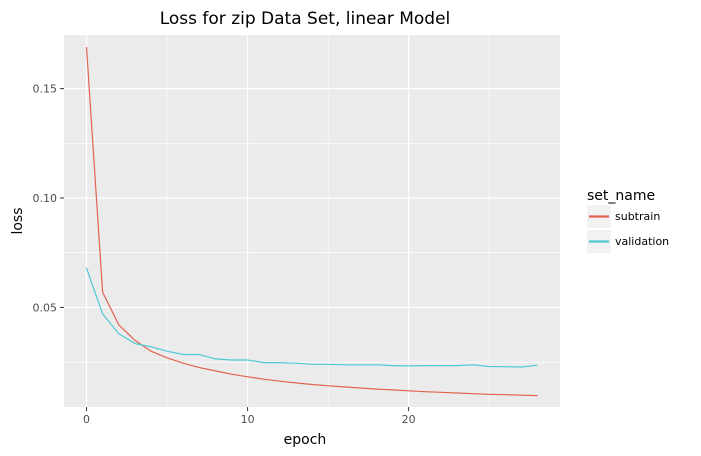 This screenshot has height=456, width=701. What do you see at coordinates (637, 216) in the screenshot?
I see `legend-label-subtrain: subtrain` at bounding box center [637, 216].